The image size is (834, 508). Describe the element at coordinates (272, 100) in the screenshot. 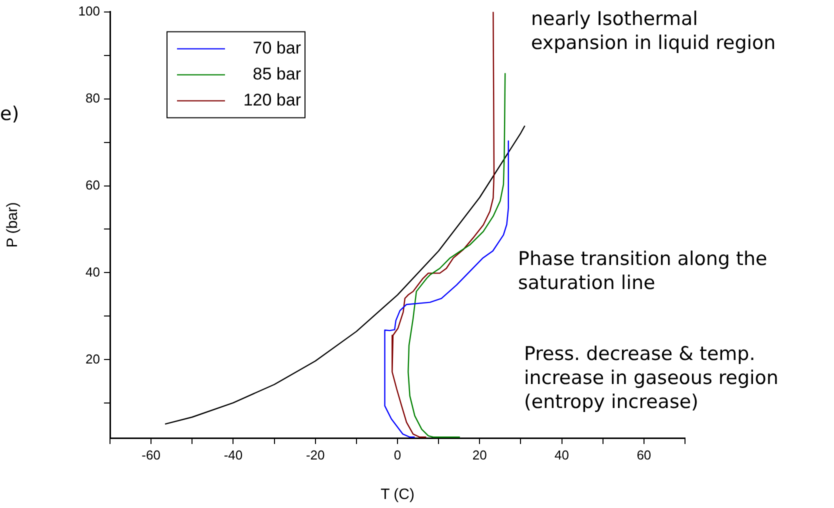

I see `legend-label: 120 bar` at that location.